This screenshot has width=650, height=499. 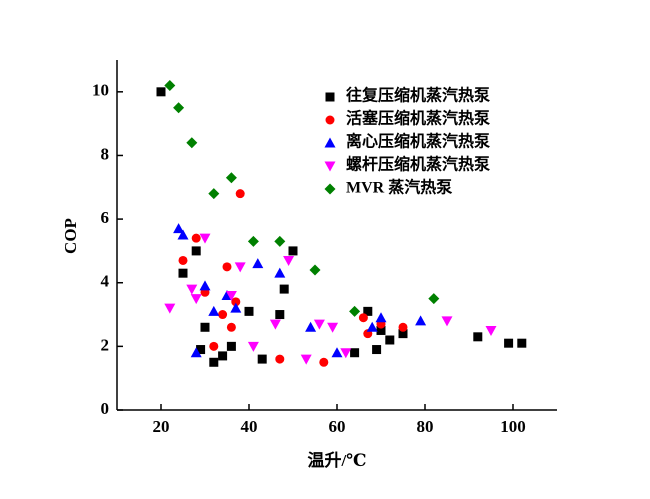 I want to click on y-tick-label: 6, so click(x=105, y=217).